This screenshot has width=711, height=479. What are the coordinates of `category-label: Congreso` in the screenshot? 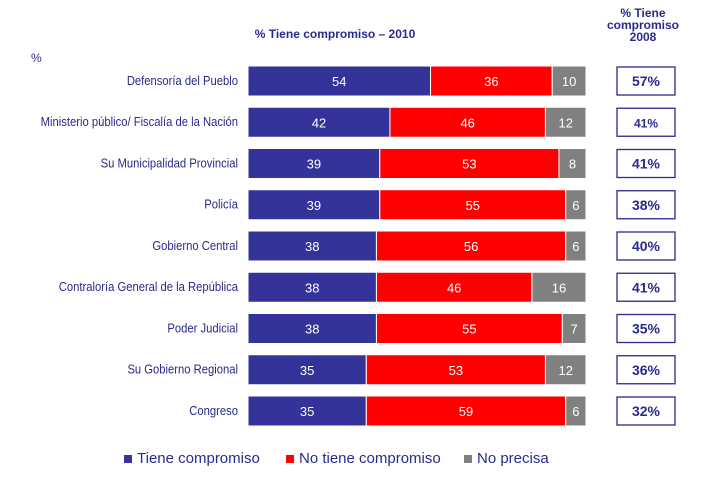 It's located at (213, 410).